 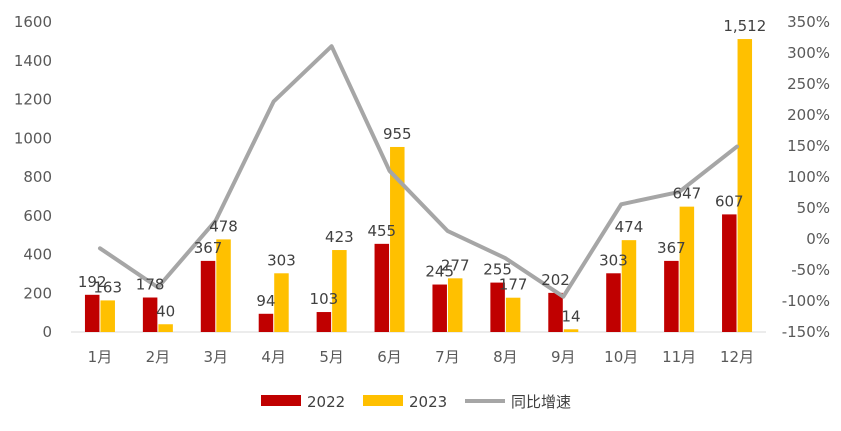 I want to click on data-label-2023: 647, so click(x=687, y=194).